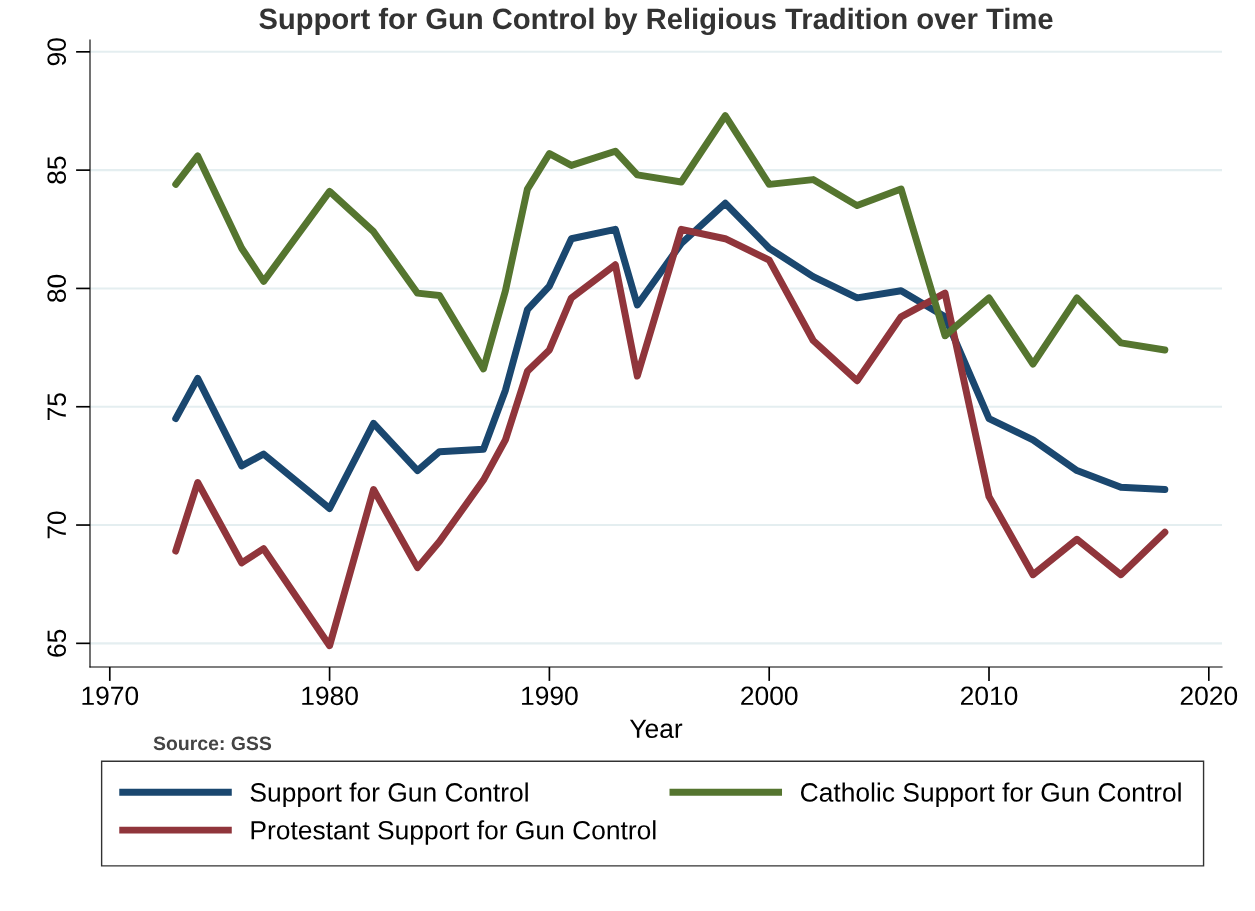 This screenshot has height=911, width=1255. I want to click on y-tick-label: 70, so click(57, 525).